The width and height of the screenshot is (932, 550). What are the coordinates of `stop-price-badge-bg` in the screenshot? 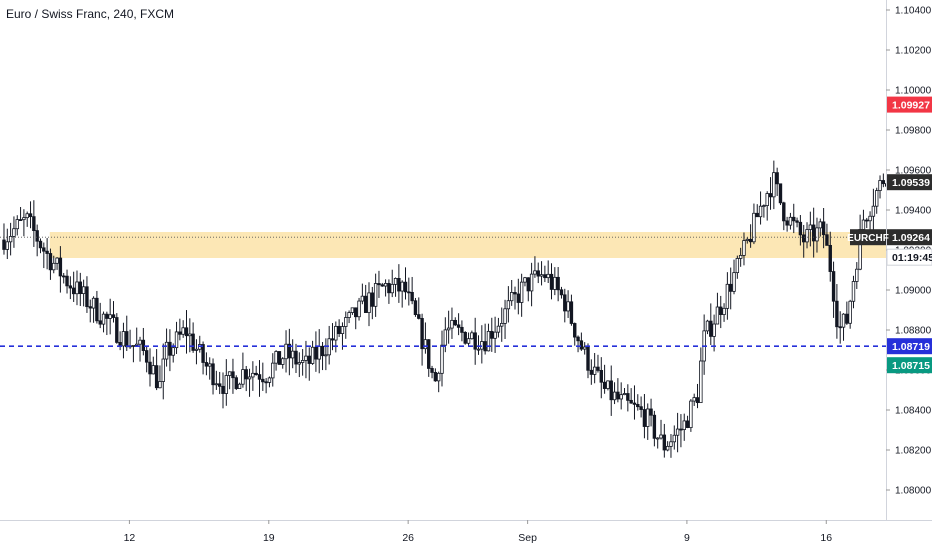 It's located at (909, 104).